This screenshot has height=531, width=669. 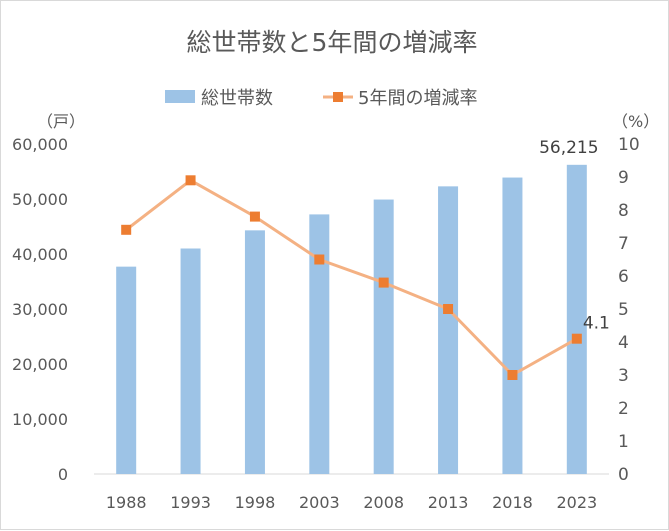 I want to click on right-tick-label: 3, so click(x=623, y=376).